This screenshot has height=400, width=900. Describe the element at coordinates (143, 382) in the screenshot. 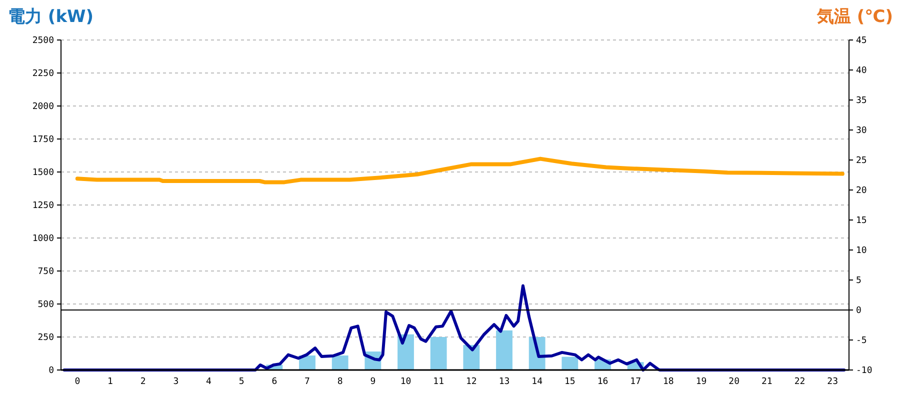

I see `x-tick-label: 2` at that location.